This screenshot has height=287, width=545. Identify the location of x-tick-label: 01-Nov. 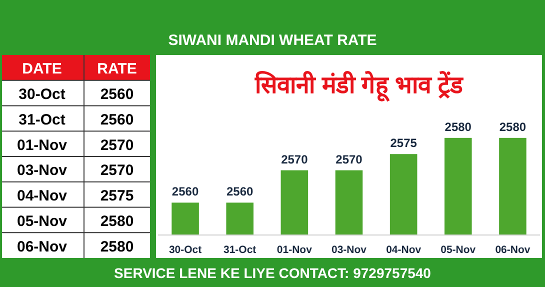
(294, 250).